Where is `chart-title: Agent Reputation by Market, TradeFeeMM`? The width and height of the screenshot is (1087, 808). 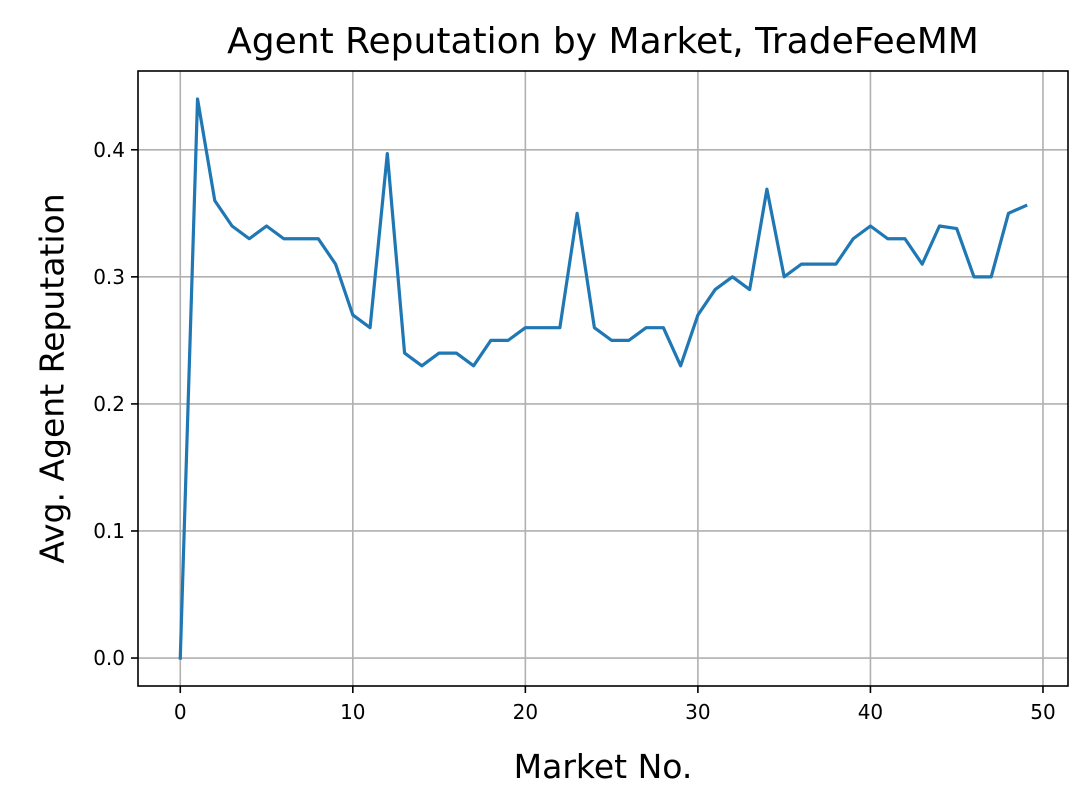
chart-title: Agent Reputation by Market, TradeFeeMM is located at coordinates (603, 41).